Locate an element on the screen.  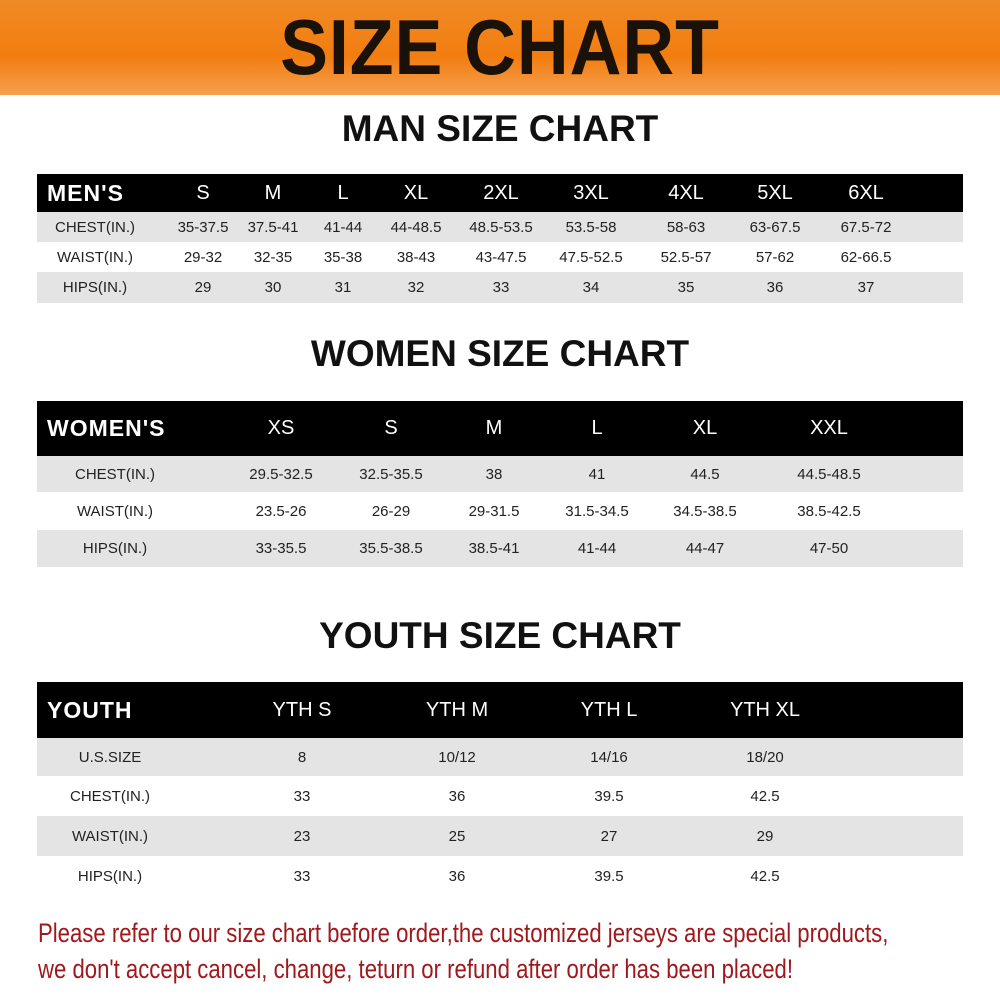
size-header-cell: 4XL is located at coordinates (686, 192).